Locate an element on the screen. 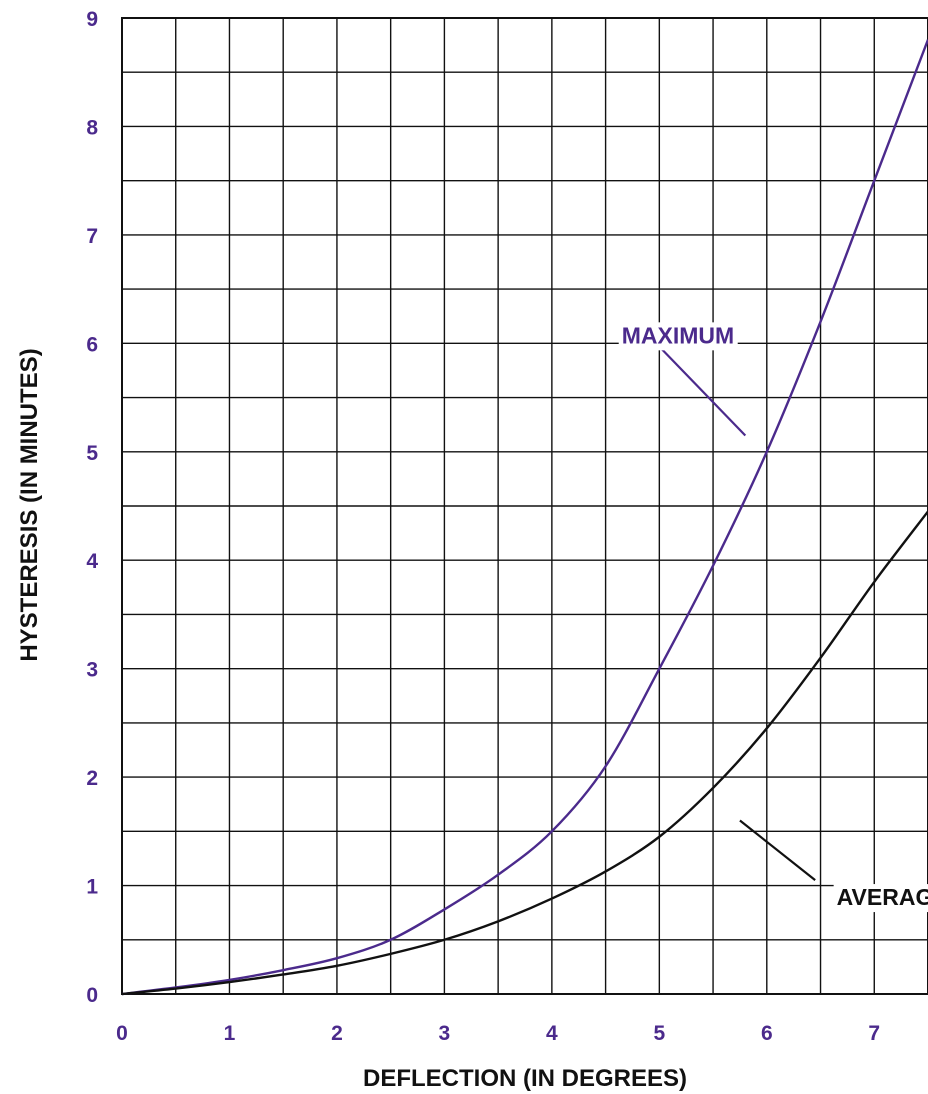  y-axis-title: HYSTERESIS (IN MINUTES) is located at coordinates (29, 504).